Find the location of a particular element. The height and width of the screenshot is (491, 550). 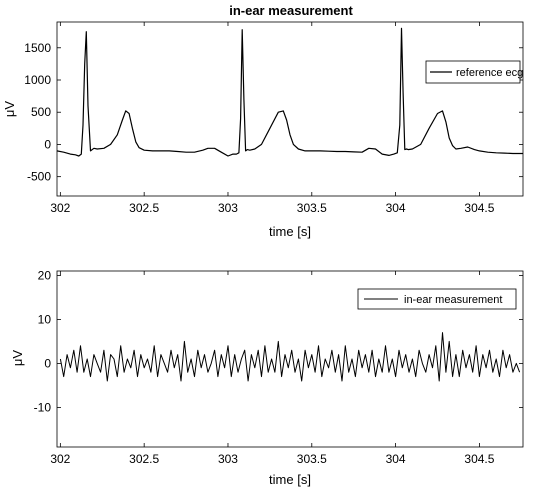

figure-title: in-ear measurement is located at coordinates (291, 10).